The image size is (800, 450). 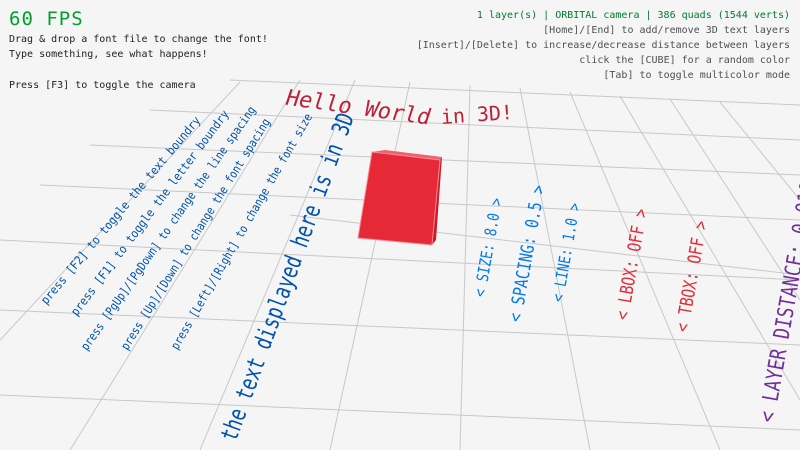 I want to click on cube-front-face, so click(x=399, y=198).